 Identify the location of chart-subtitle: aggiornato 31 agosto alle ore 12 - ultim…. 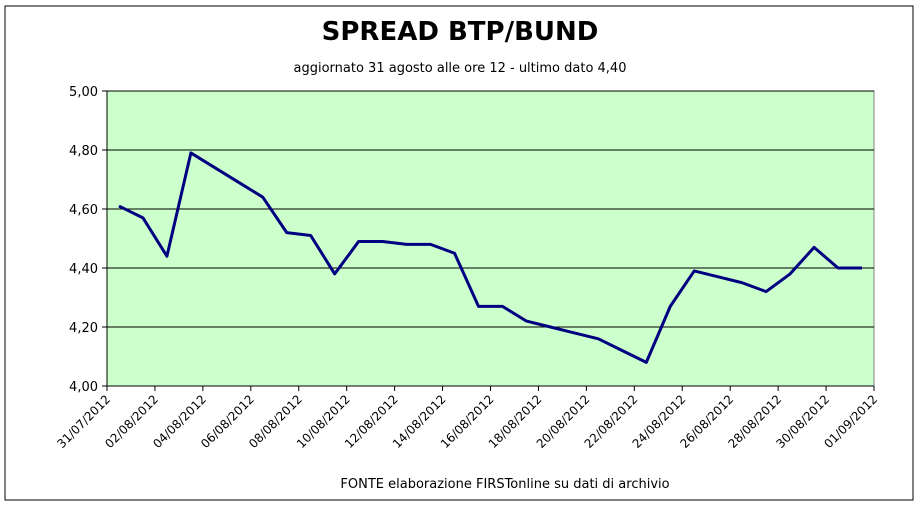
(460, 68).